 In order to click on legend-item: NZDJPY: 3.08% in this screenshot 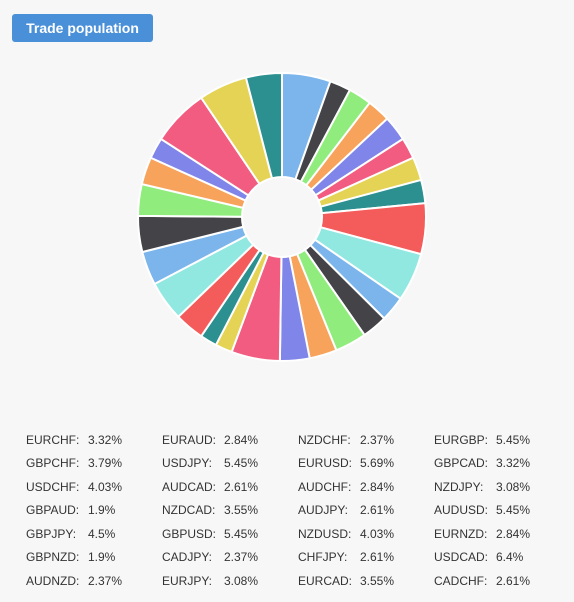, I will do `click(500, 487)`.